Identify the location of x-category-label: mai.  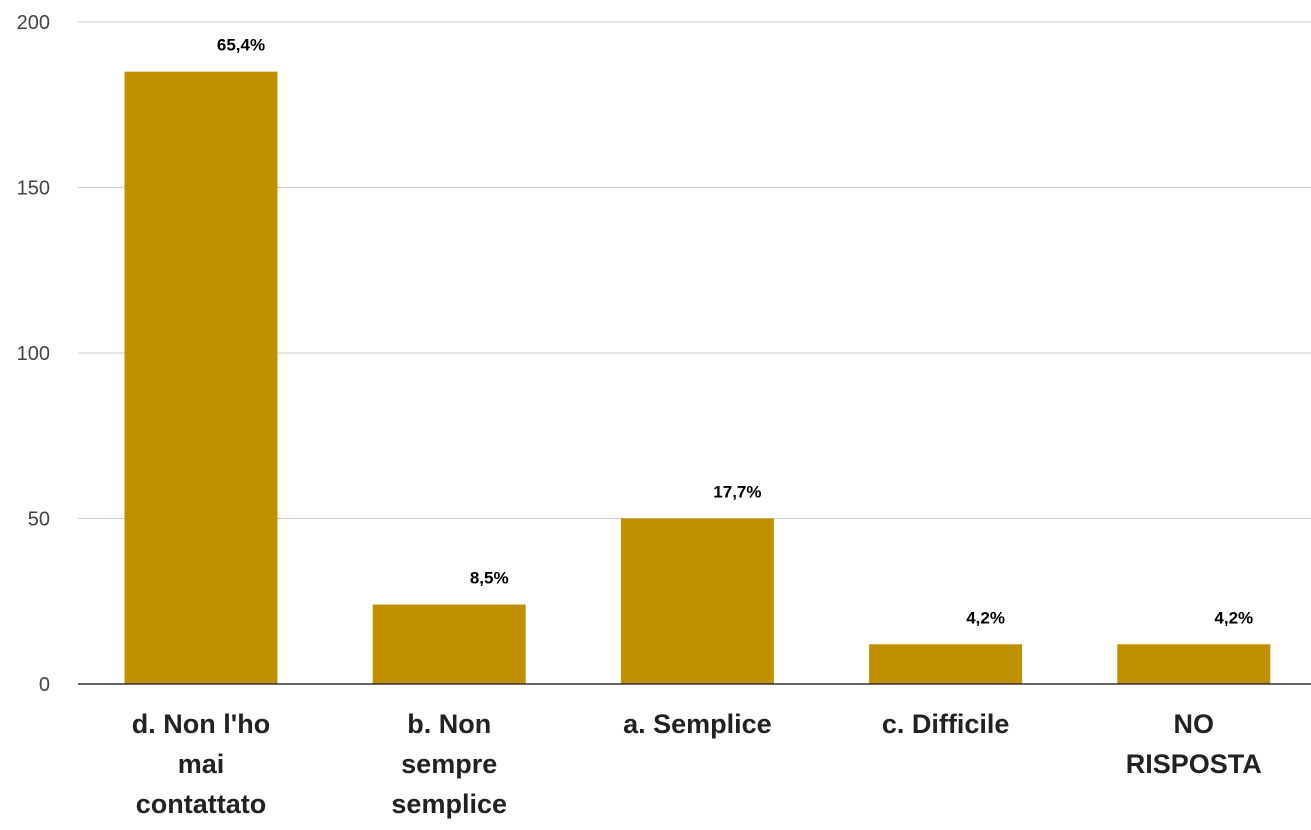
(201, 764).